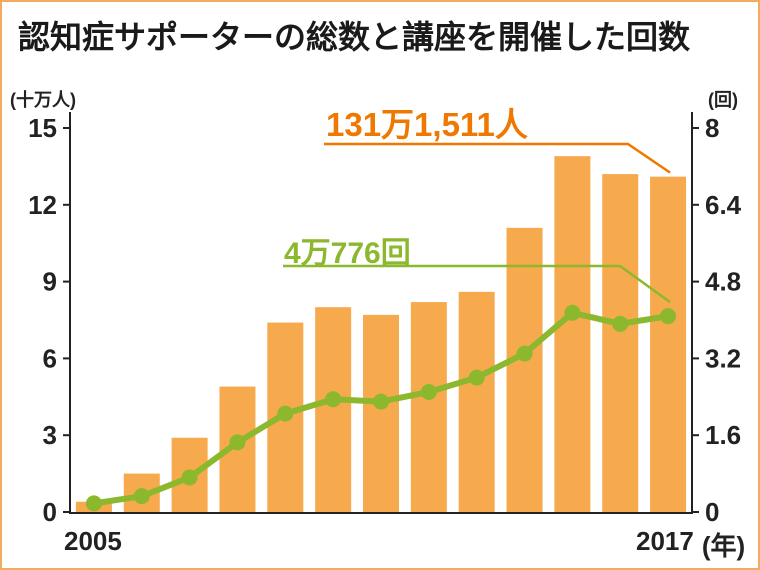  What do you see at coordinates (723, 205) in the screenshot?
I see `right-tick-label: 6.4` at bounding box center [723, 205].